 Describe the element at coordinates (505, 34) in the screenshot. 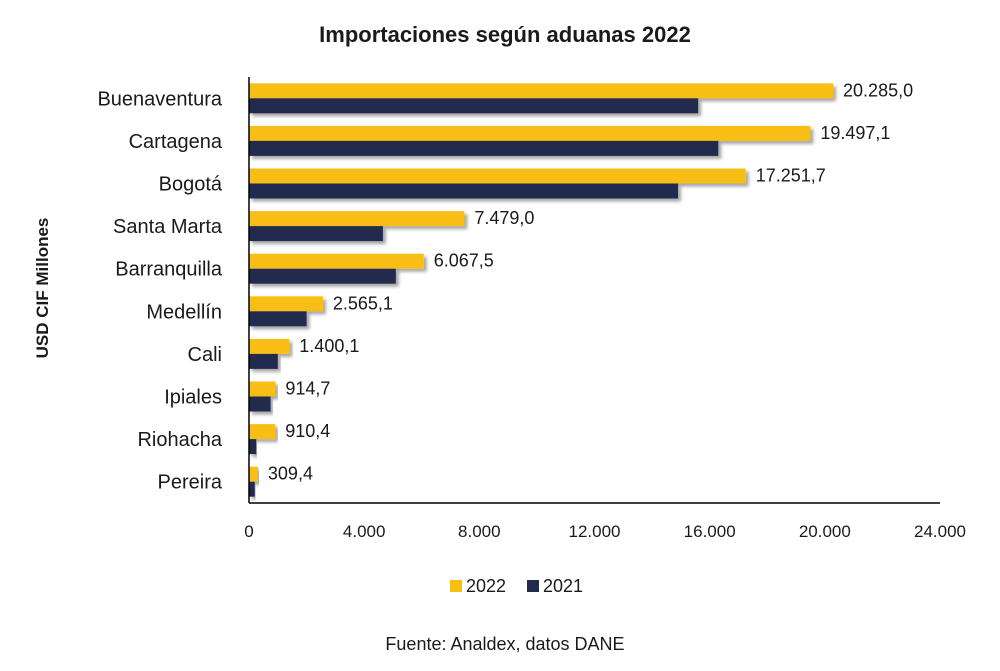

I see `chart-title: Importaciones según aduanas 2022` at that location.